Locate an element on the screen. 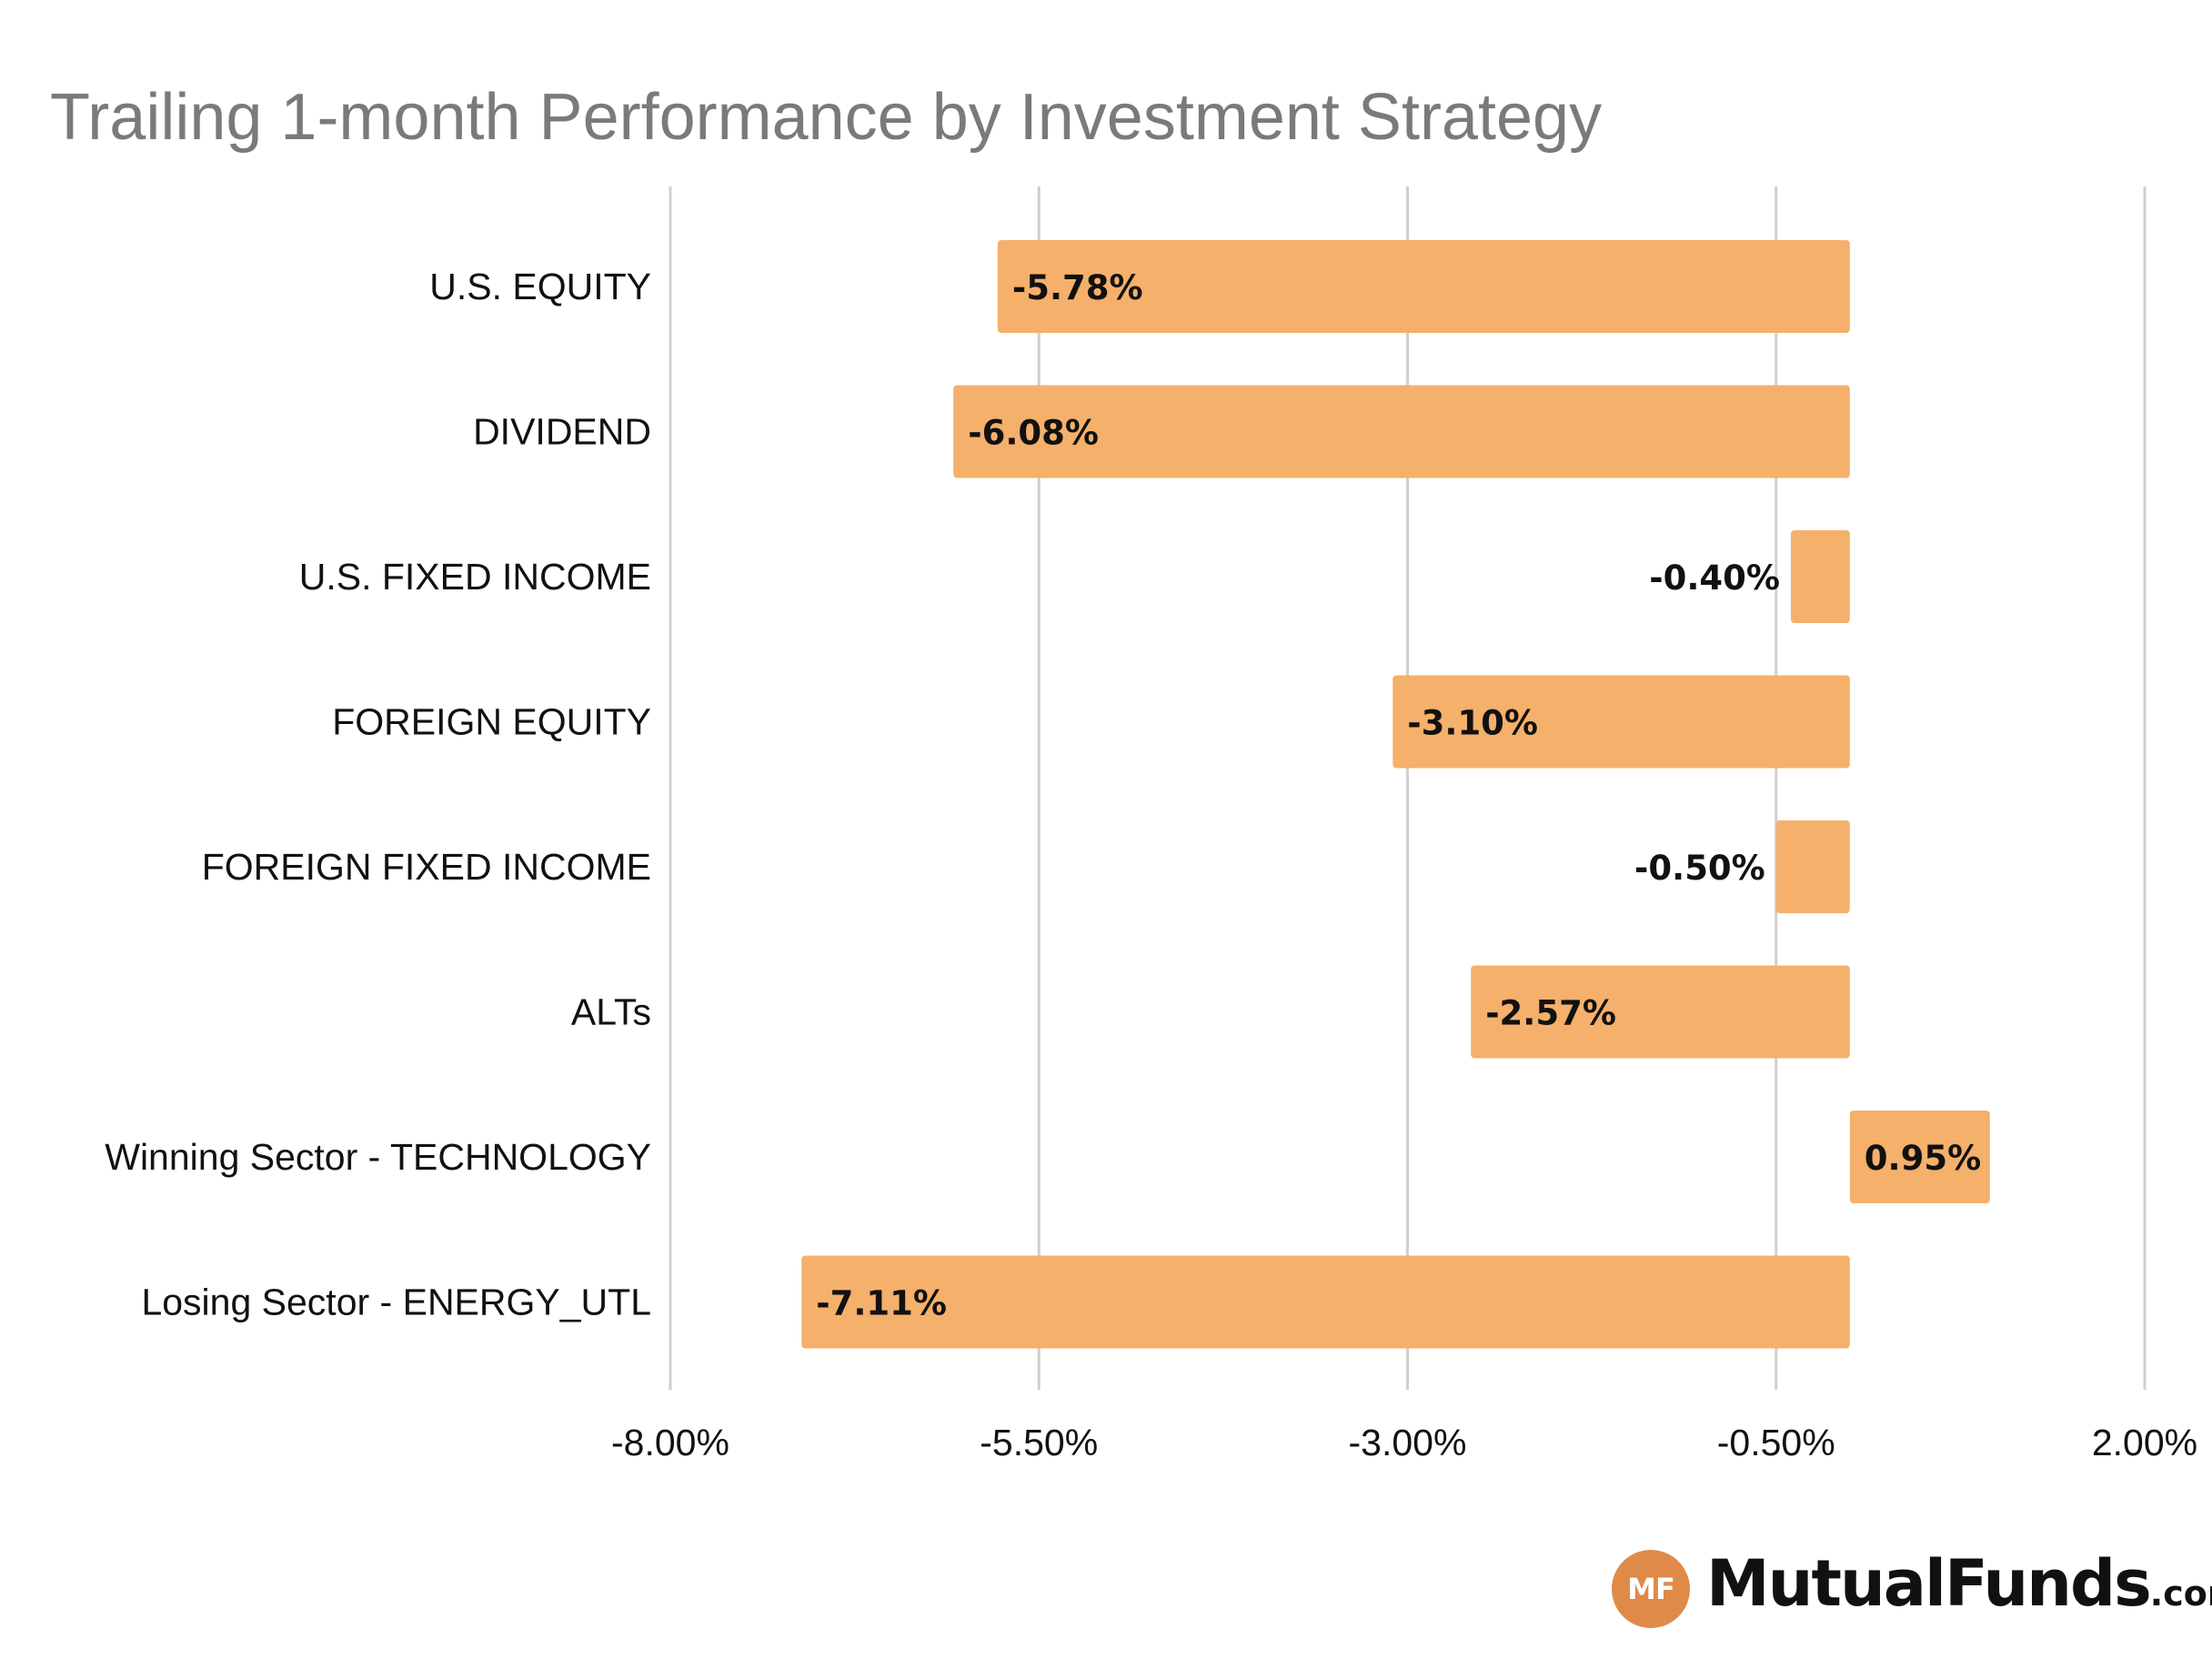 Image resolution: width=2212 pixels, height=1659 pixels. logo-suffix: .com is located at coordinates (2180, 1594).